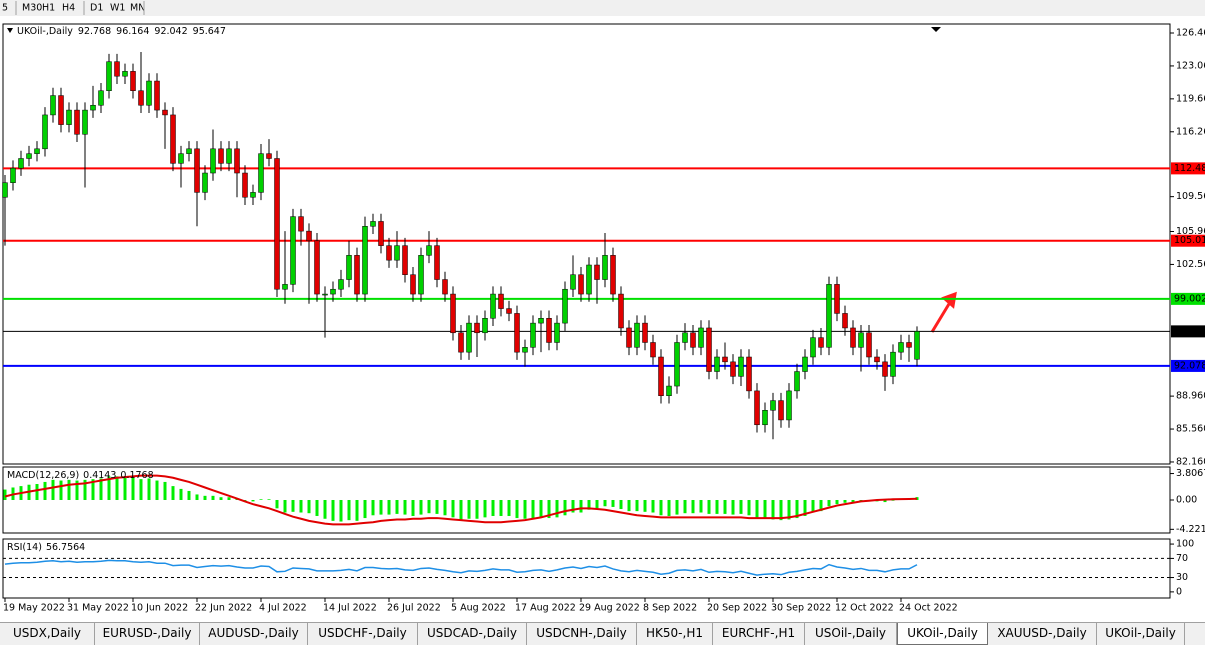  Describe the element at coordinates (10, 30) in the screenshot. I see `symbol-marker` at that location.